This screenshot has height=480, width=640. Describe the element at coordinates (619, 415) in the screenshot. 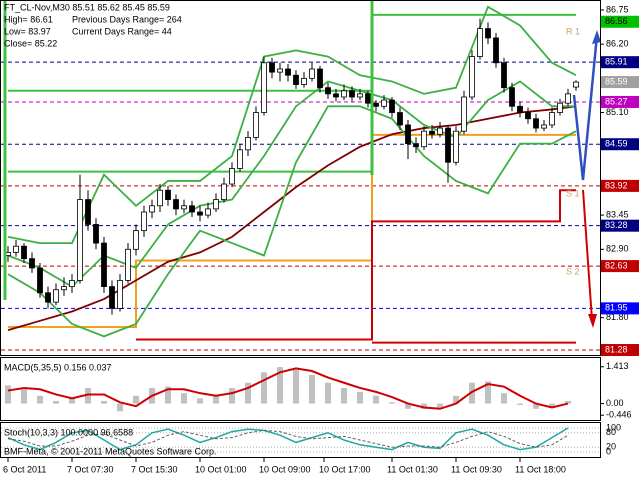

I see `y-tick-label: -0.446` at that location.